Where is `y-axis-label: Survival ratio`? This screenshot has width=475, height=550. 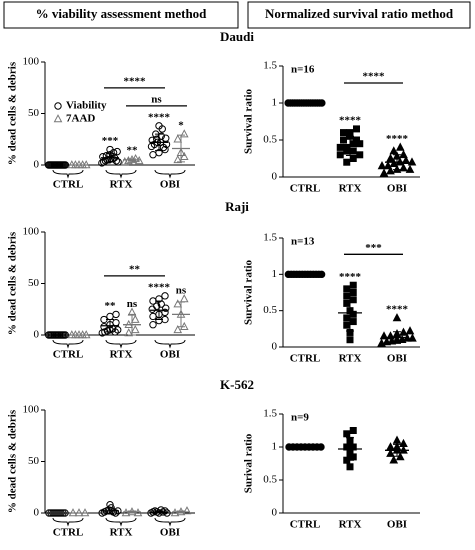 y-axis-label: Survival ratio is located at coordinates (249, 121).